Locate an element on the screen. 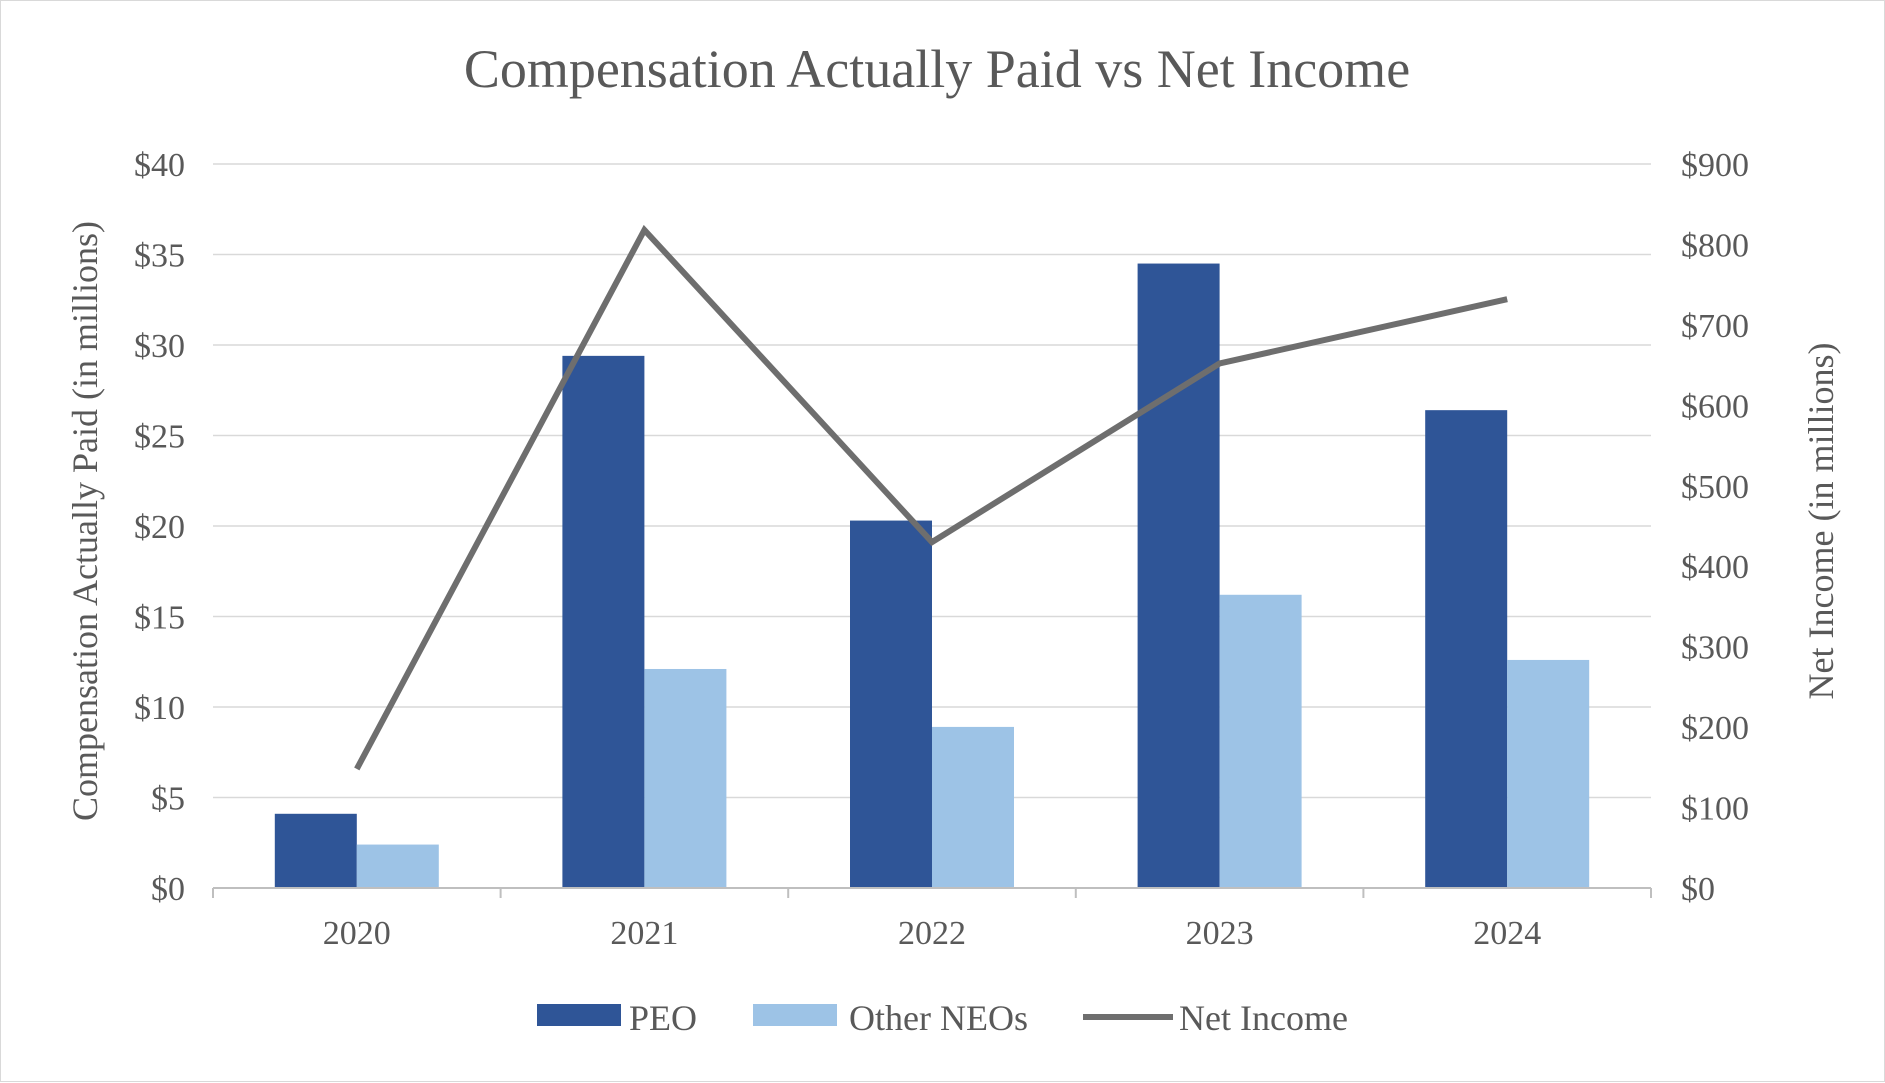 Image resolution: width=1885 pixels, height=1083 pixels. left-tick-label: $0 is located at coordinates (168, 889).